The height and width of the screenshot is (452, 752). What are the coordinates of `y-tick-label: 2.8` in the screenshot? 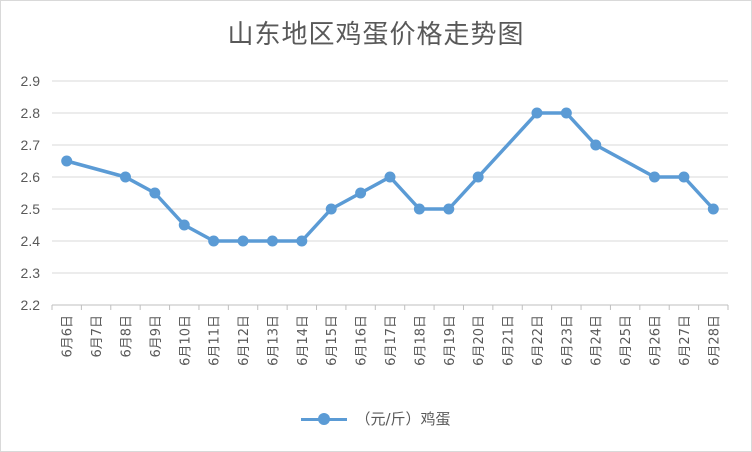 It's located at (31, 113).